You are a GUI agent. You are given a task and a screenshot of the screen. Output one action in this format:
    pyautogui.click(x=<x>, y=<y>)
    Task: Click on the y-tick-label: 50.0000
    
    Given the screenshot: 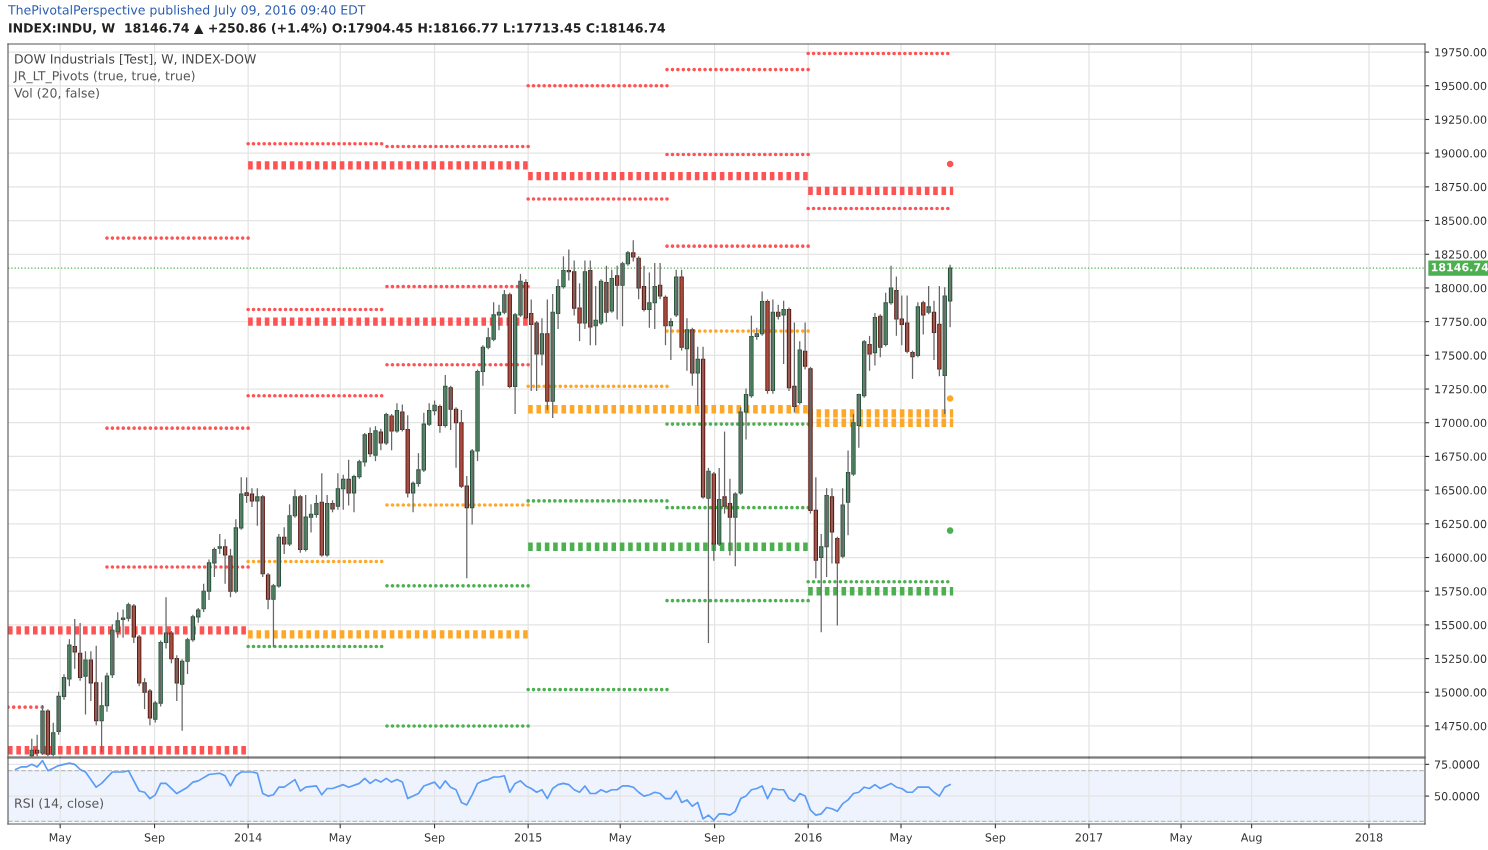 What is the action you would take?
    pyautogui.click(x=1457, y=796)
    